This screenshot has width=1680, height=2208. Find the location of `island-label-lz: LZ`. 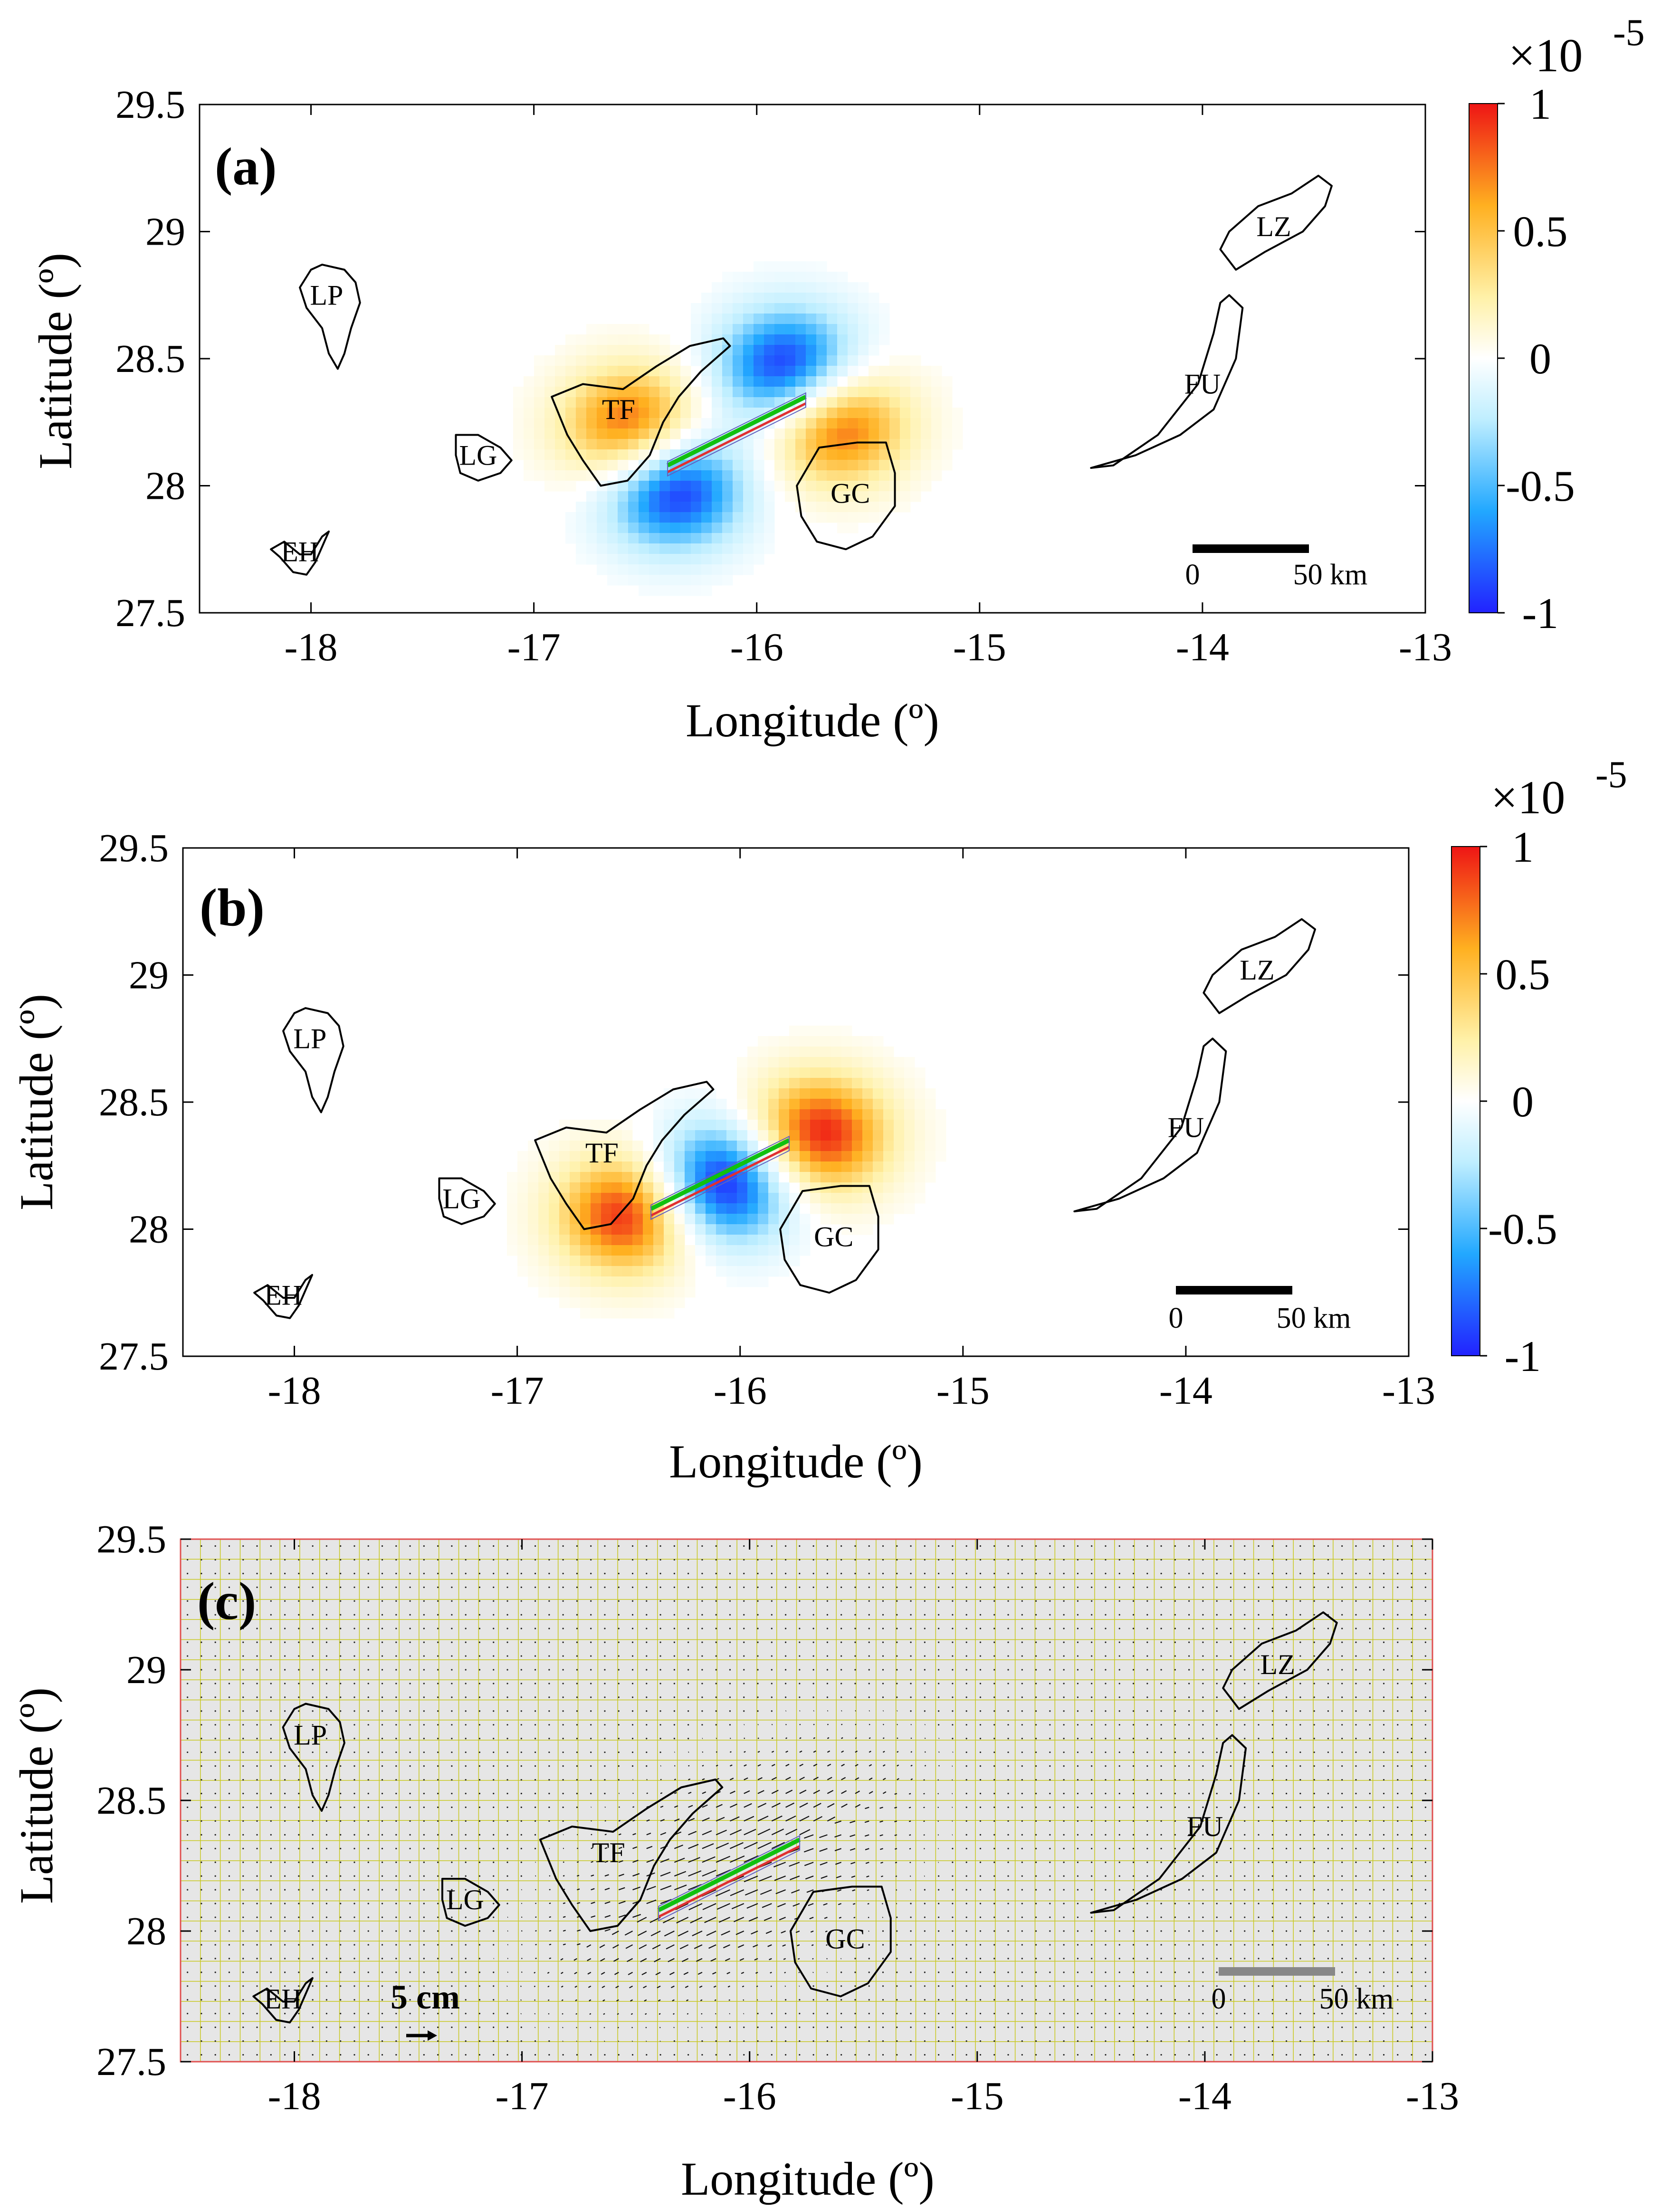

island-label-lz: LZ is located at coordinates (1273, 226).